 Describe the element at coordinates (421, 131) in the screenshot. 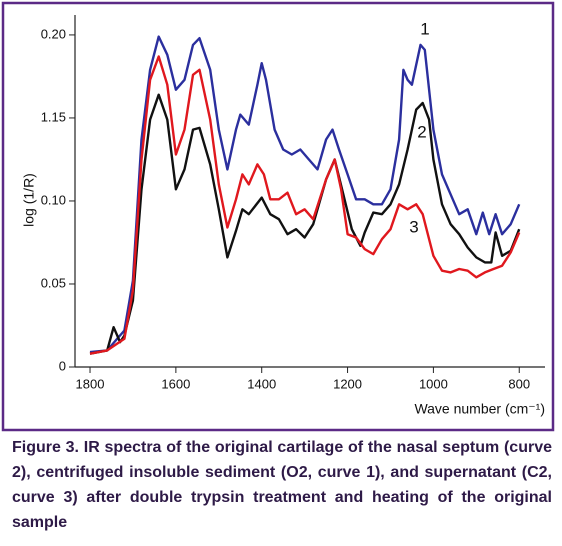

I see `curve-label: 2` at that location.